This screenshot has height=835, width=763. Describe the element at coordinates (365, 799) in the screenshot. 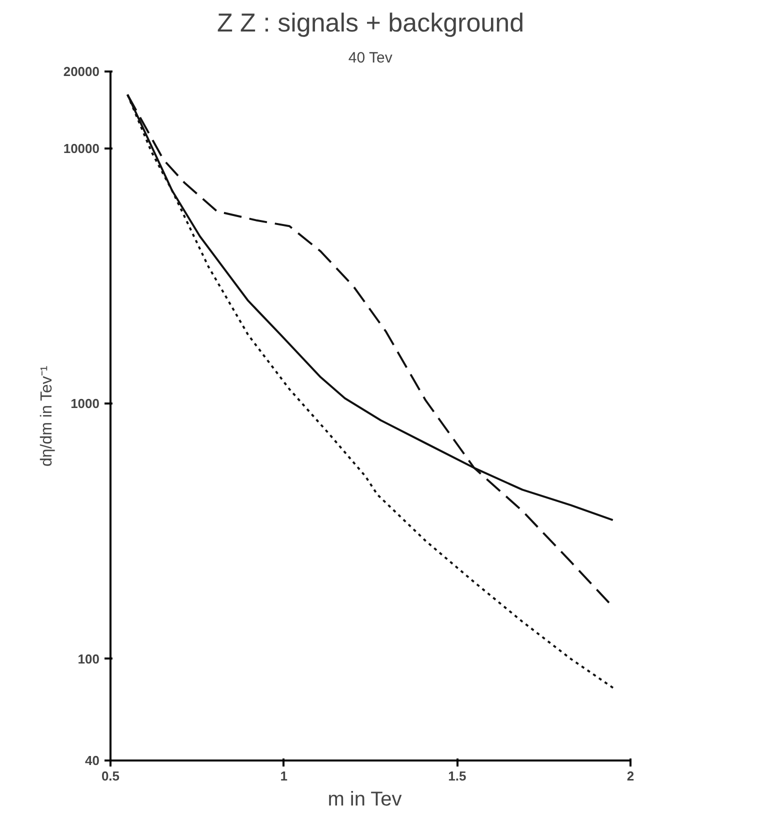

I see `x-axis-title: m in Tev` at that location.